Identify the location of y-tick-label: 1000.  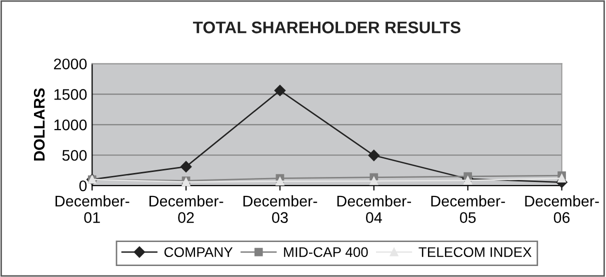
(70, 125).